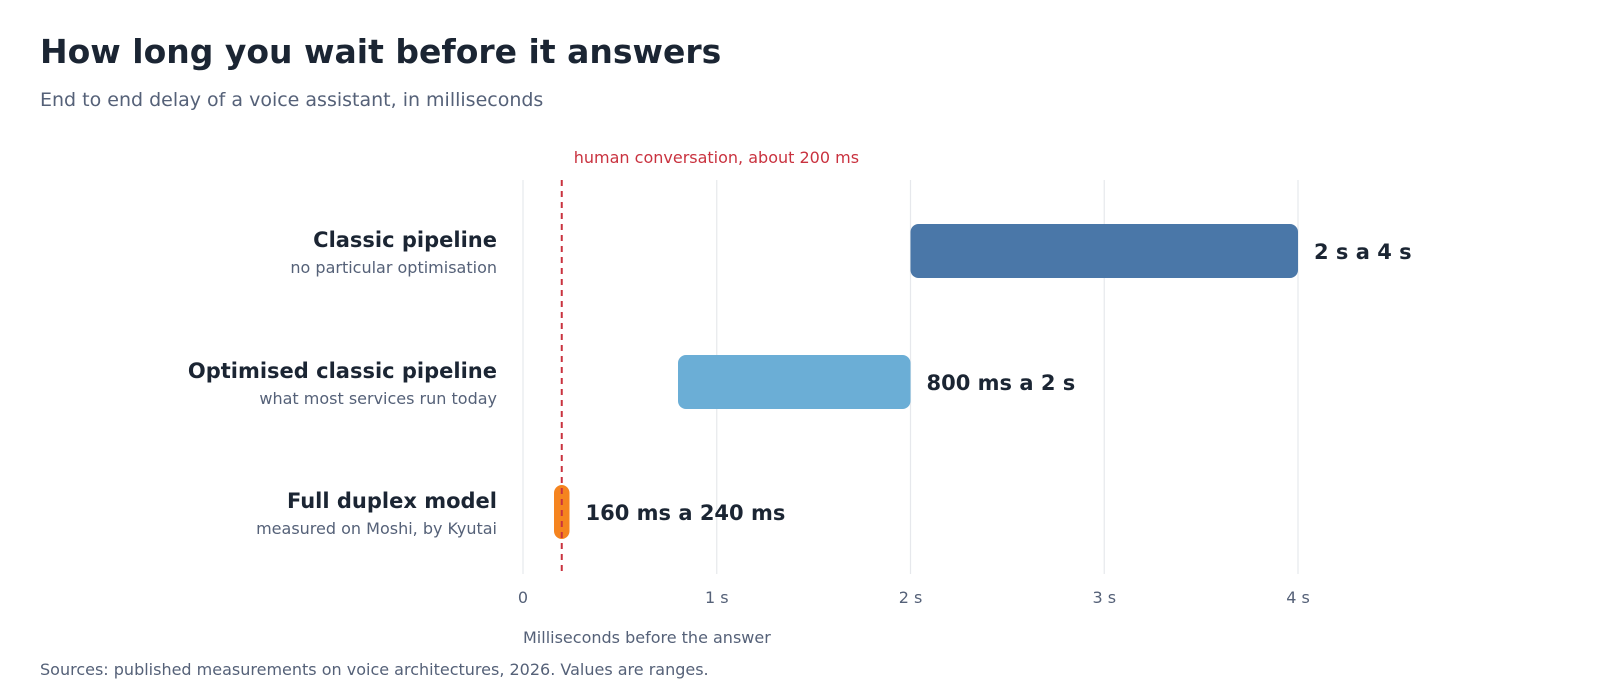 This screenshot has height=700, width=1600. Describe the element at coordinates (378, 398) in the screenshot. I see `category-description: what most services run today` at that location.